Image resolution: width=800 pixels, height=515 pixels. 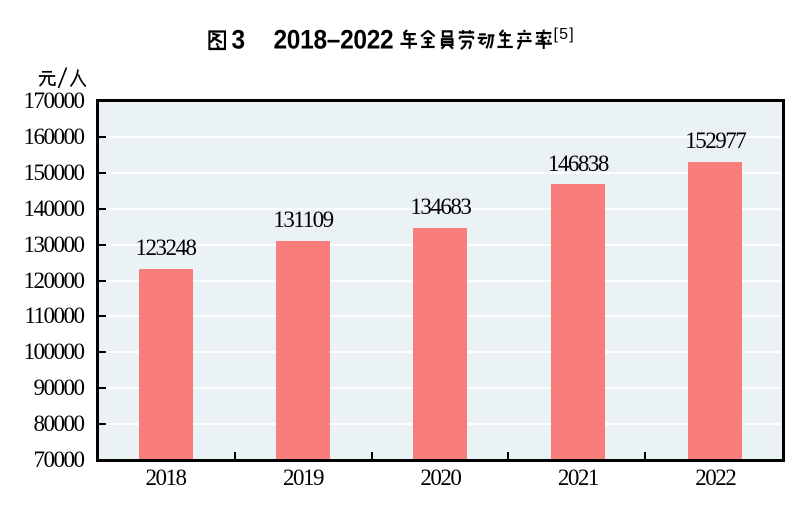 What do you see at coordinates (564, 34) in the screenshot?
I see `svg-text: [5]` at bounding box center [564, 34].